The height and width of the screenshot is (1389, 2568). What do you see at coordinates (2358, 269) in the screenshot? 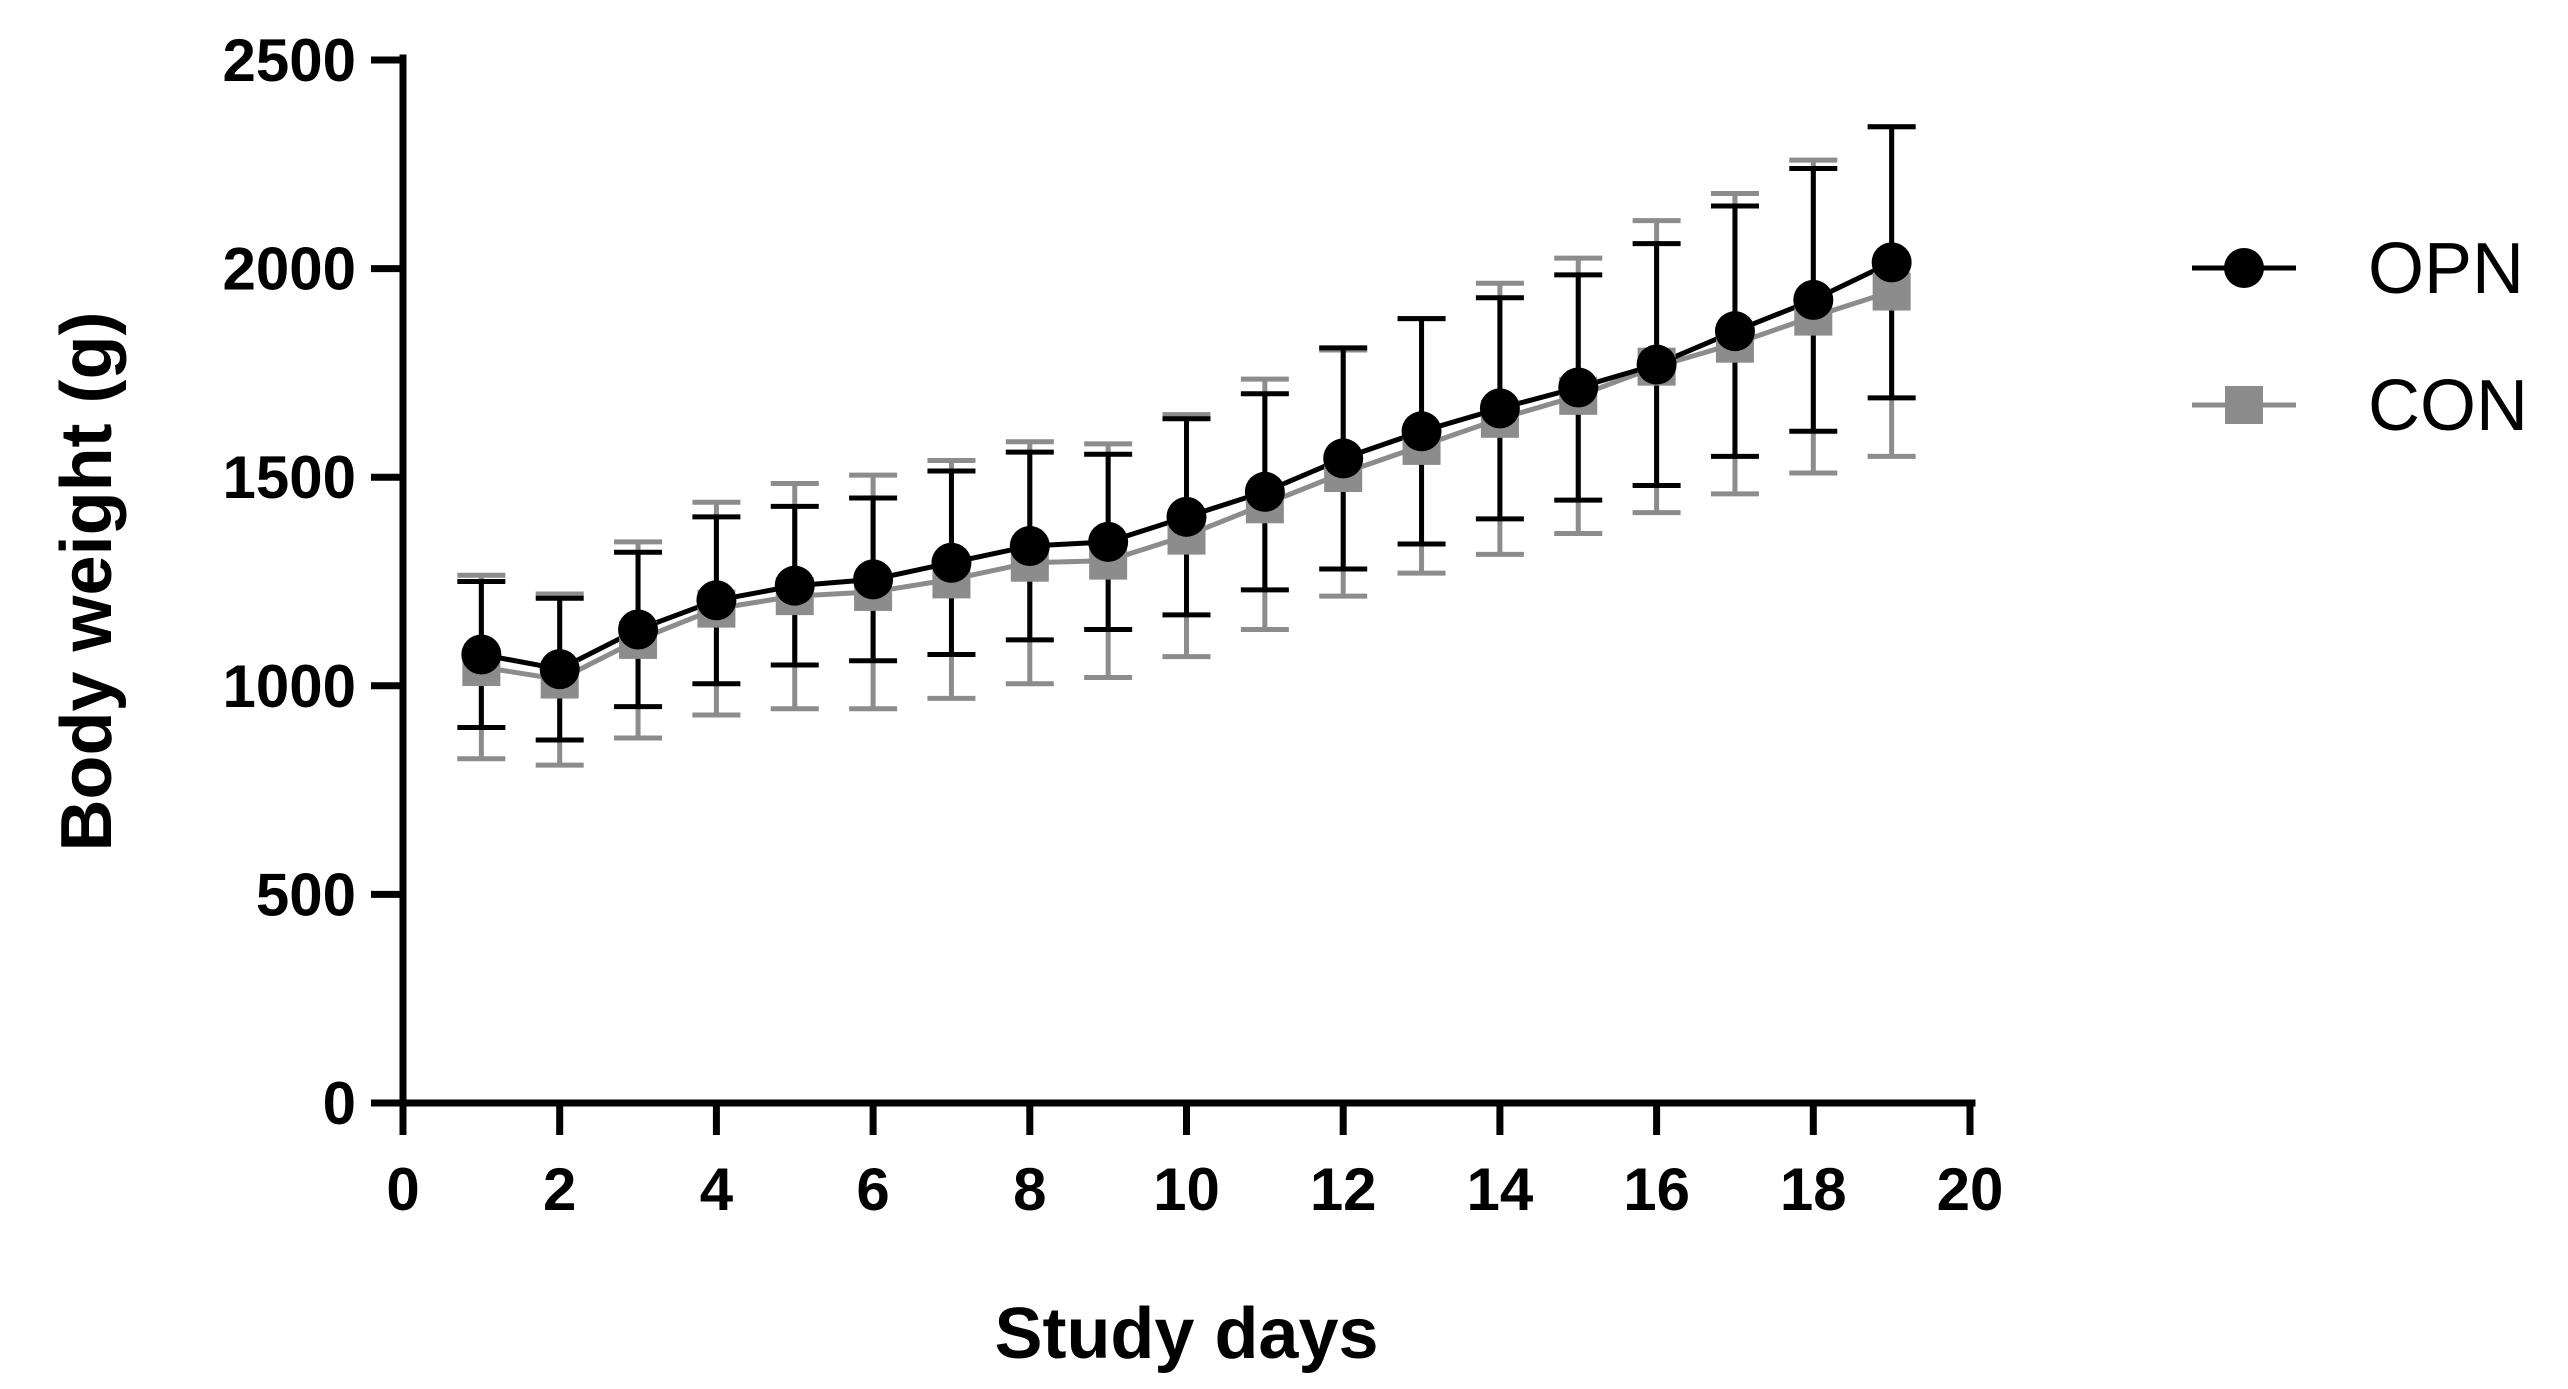
I see `legend-item-opn: OPN` at bounding box center [2358, 269].